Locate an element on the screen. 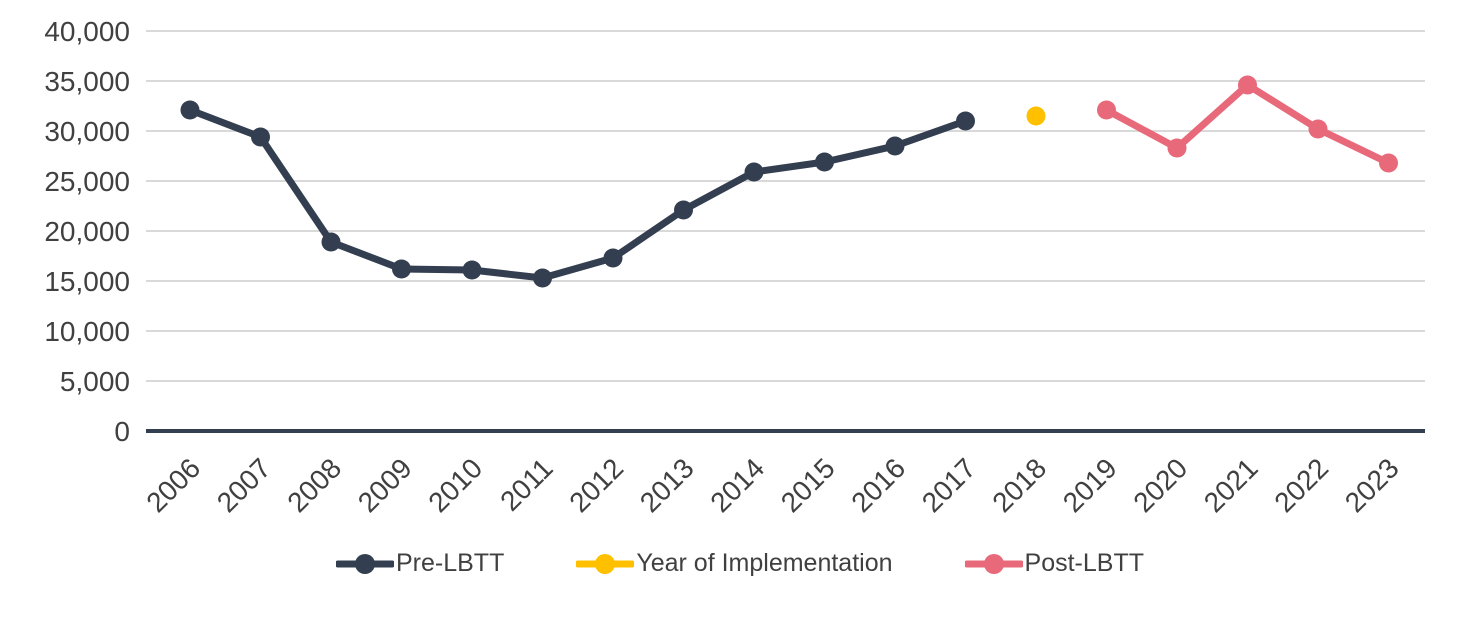 The image size is (1480, 624). x-tick-label: 2019 is located at coordinates (1090, 485).